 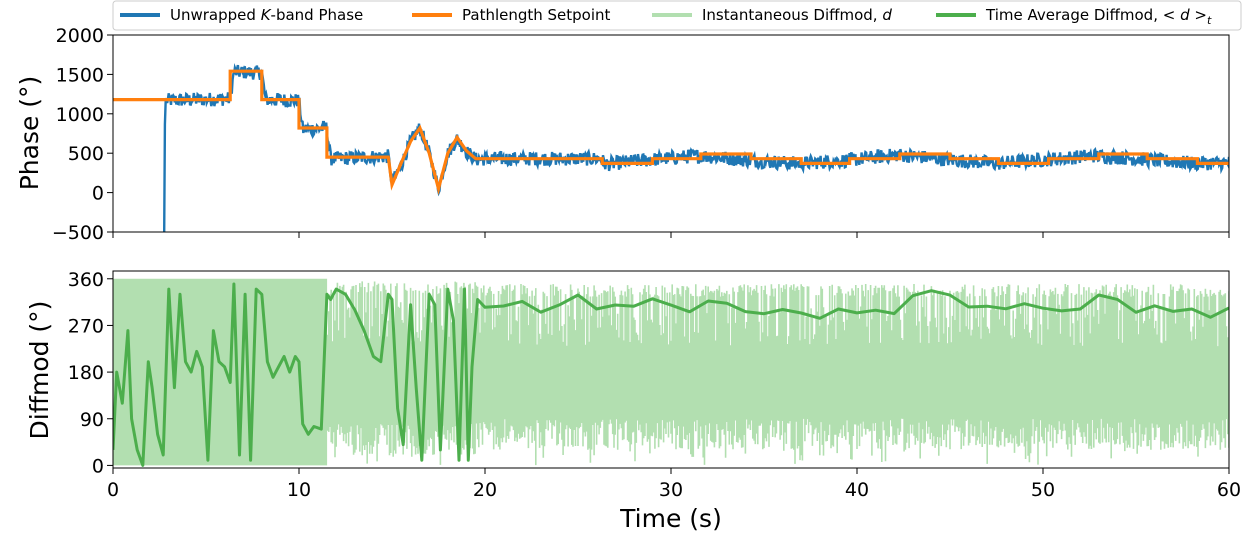 I want to click on legend-label-phase: Unwrapped K-band Phase, so click(x=266, y=15).